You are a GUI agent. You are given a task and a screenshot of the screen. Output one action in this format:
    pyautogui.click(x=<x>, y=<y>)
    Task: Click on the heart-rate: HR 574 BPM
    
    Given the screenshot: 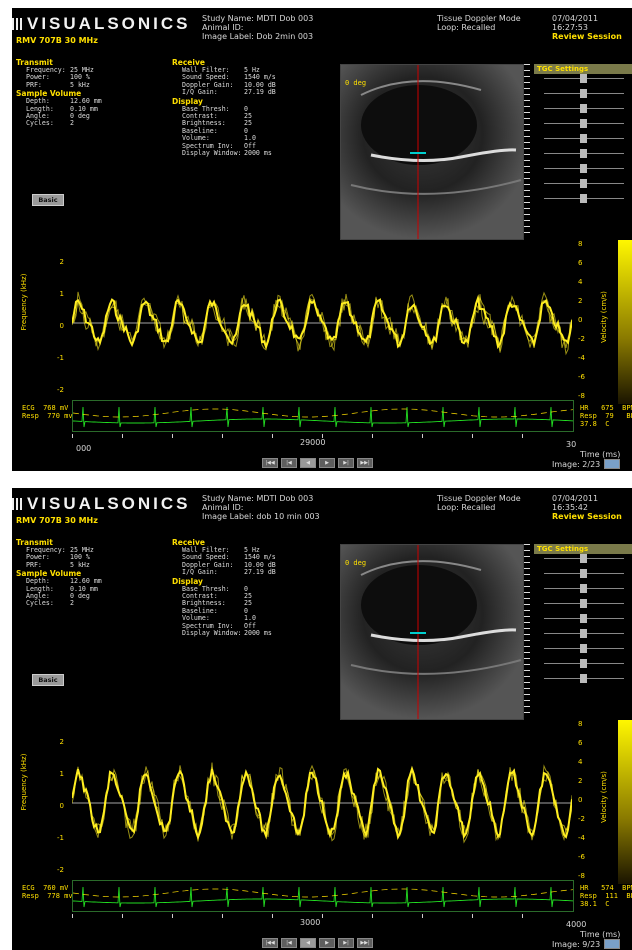 What is the action you would take?
    pyautogui.click(x=606, y=888)
    